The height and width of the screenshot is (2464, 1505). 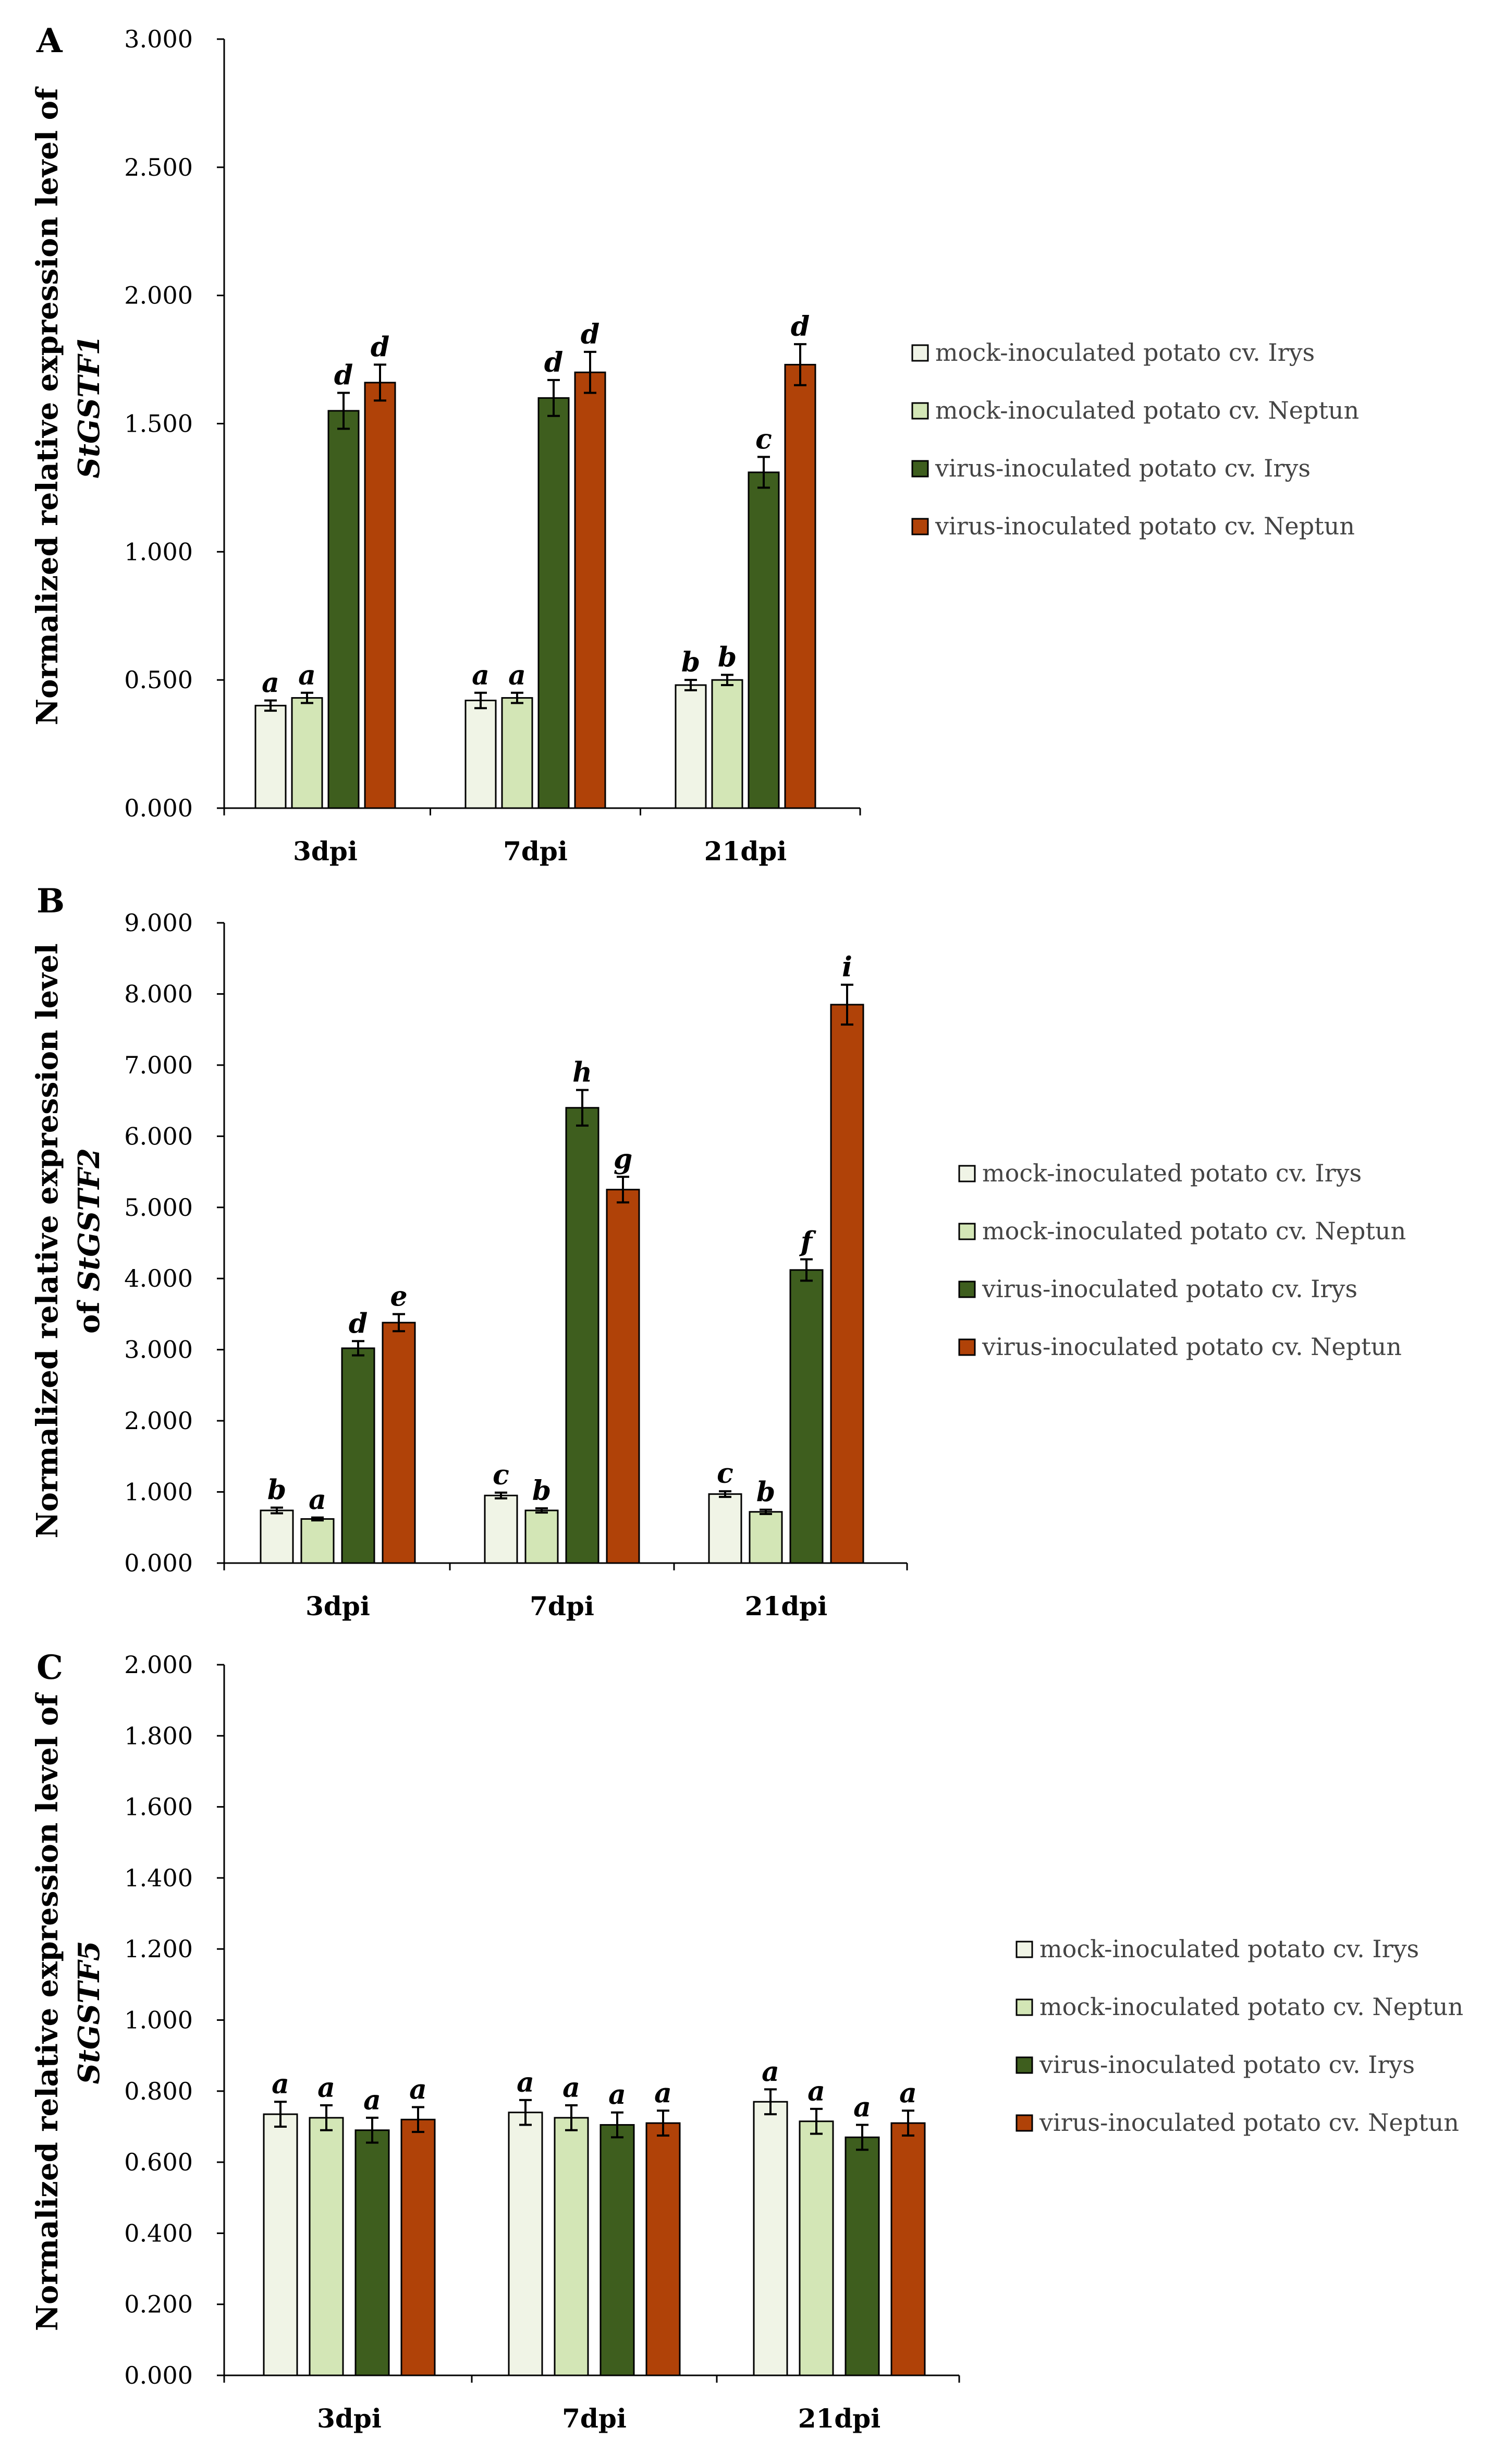 What do you see at coordinates (158, 1736) in the screenshot?
I see `panel-c-y-tick-label: 1.800` at bounding box center [158, 1736].